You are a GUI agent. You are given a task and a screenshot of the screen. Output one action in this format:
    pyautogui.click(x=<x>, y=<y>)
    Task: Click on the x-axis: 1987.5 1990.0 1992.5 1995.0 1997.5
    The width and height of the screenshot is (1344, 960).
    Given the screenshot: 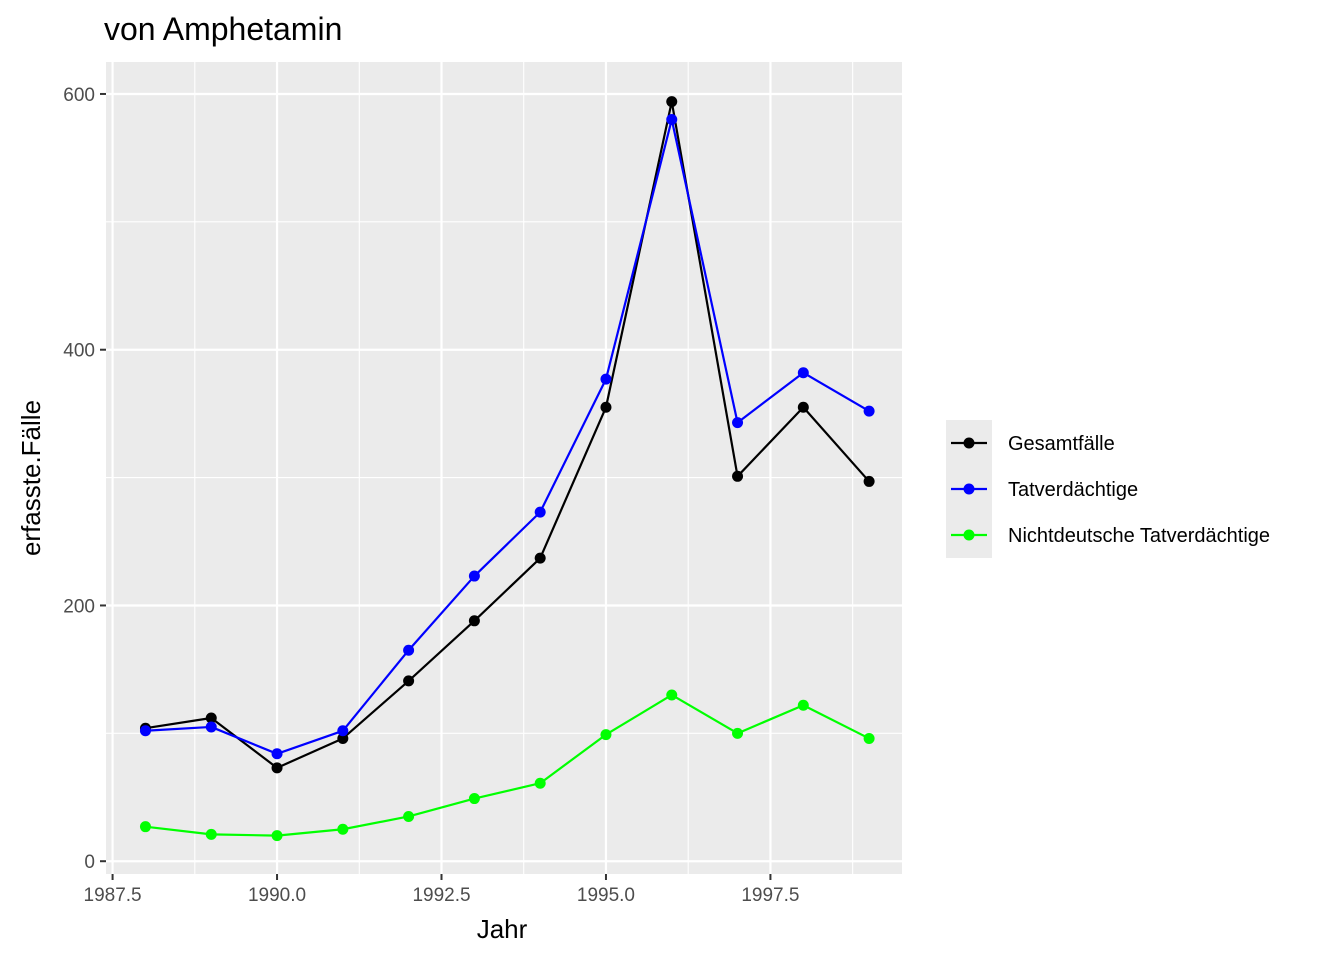 What is the action you would take?
    pyautogui.click(x=441, y=890)
    